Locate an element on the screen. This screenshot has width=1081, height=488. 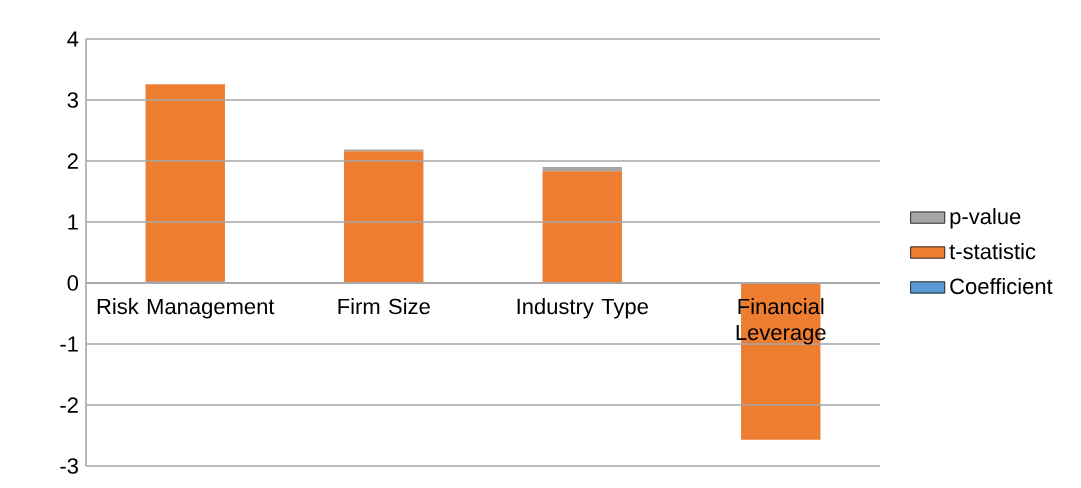
y-tick-label: 3 is located at coordinates (72, 100).